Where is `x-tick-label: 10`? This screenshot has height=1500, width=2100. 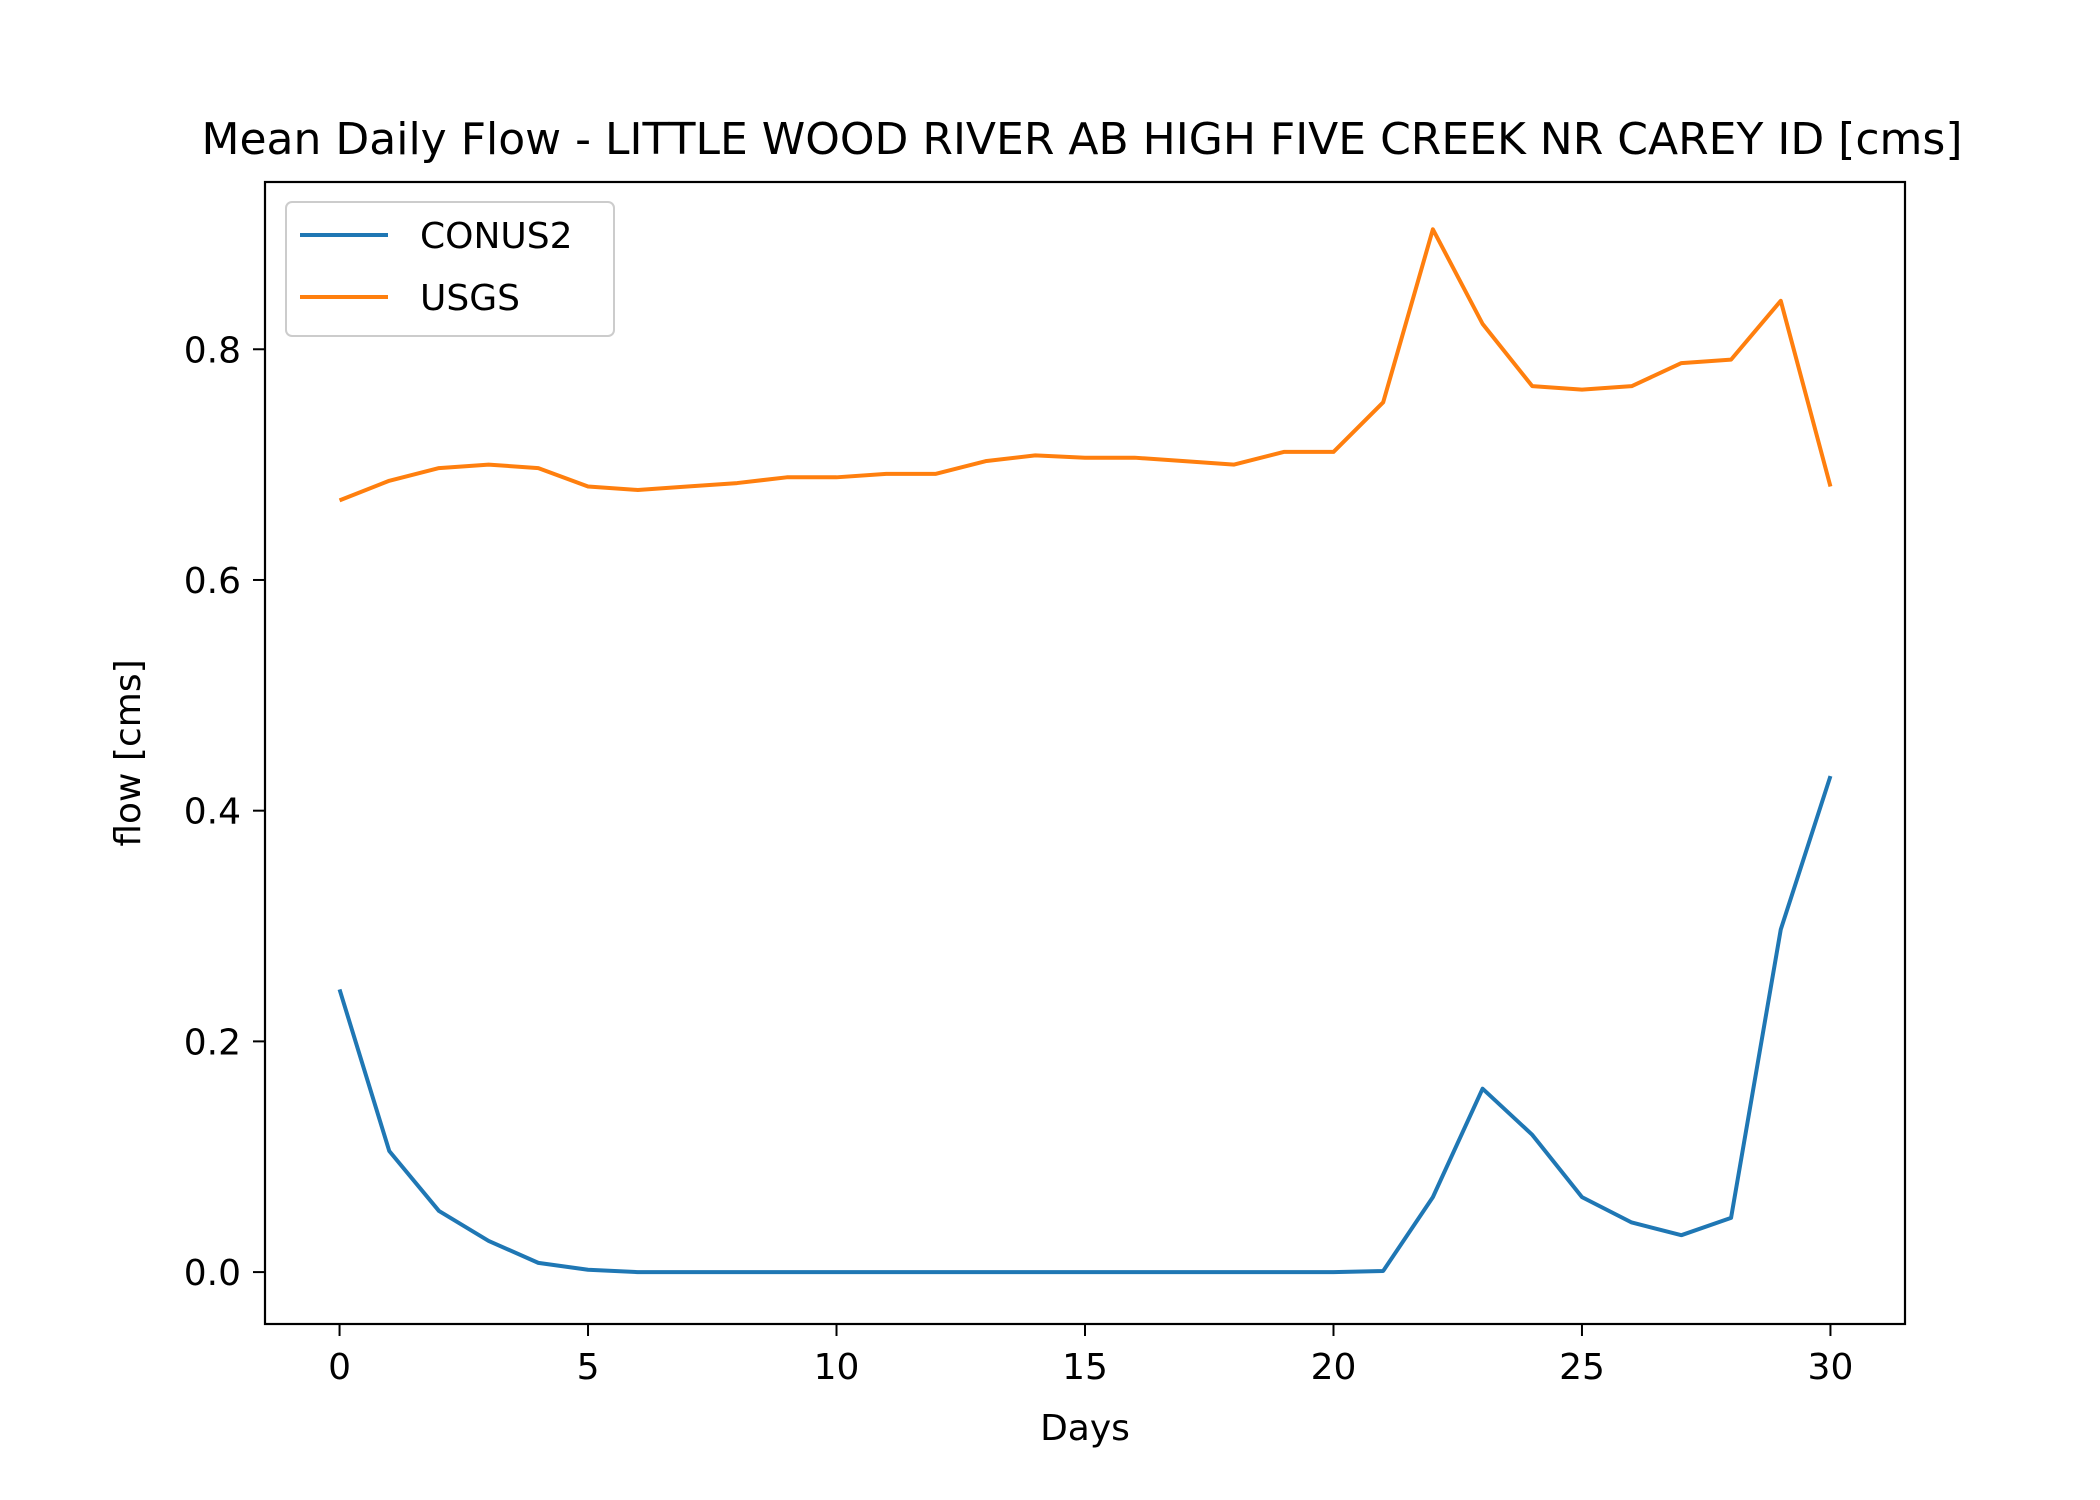
x-tick-label: 10 is located at coordinates (837, 1367).